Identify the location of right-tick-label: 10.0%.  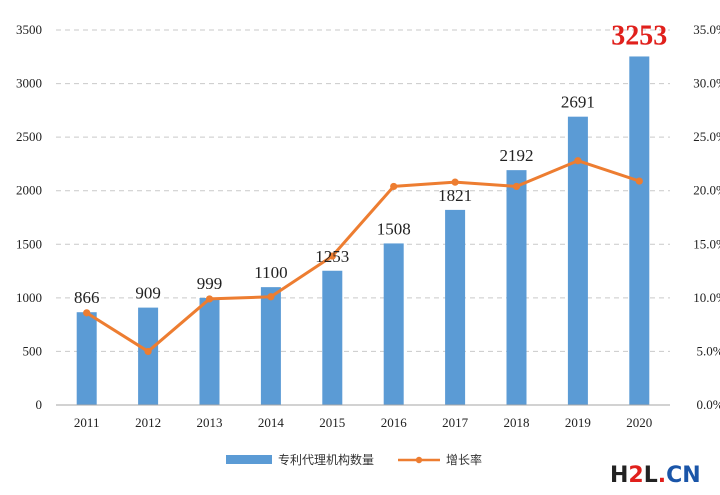
(706, 297).